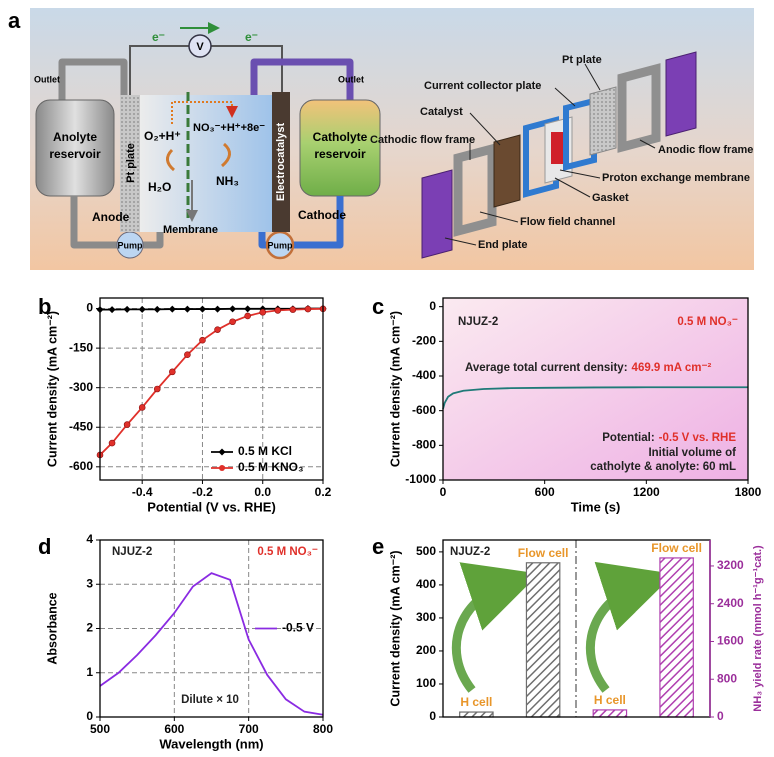  Describe the element at coordinates (222, 452) in the screenshot. I see `legend-marker` at that location.